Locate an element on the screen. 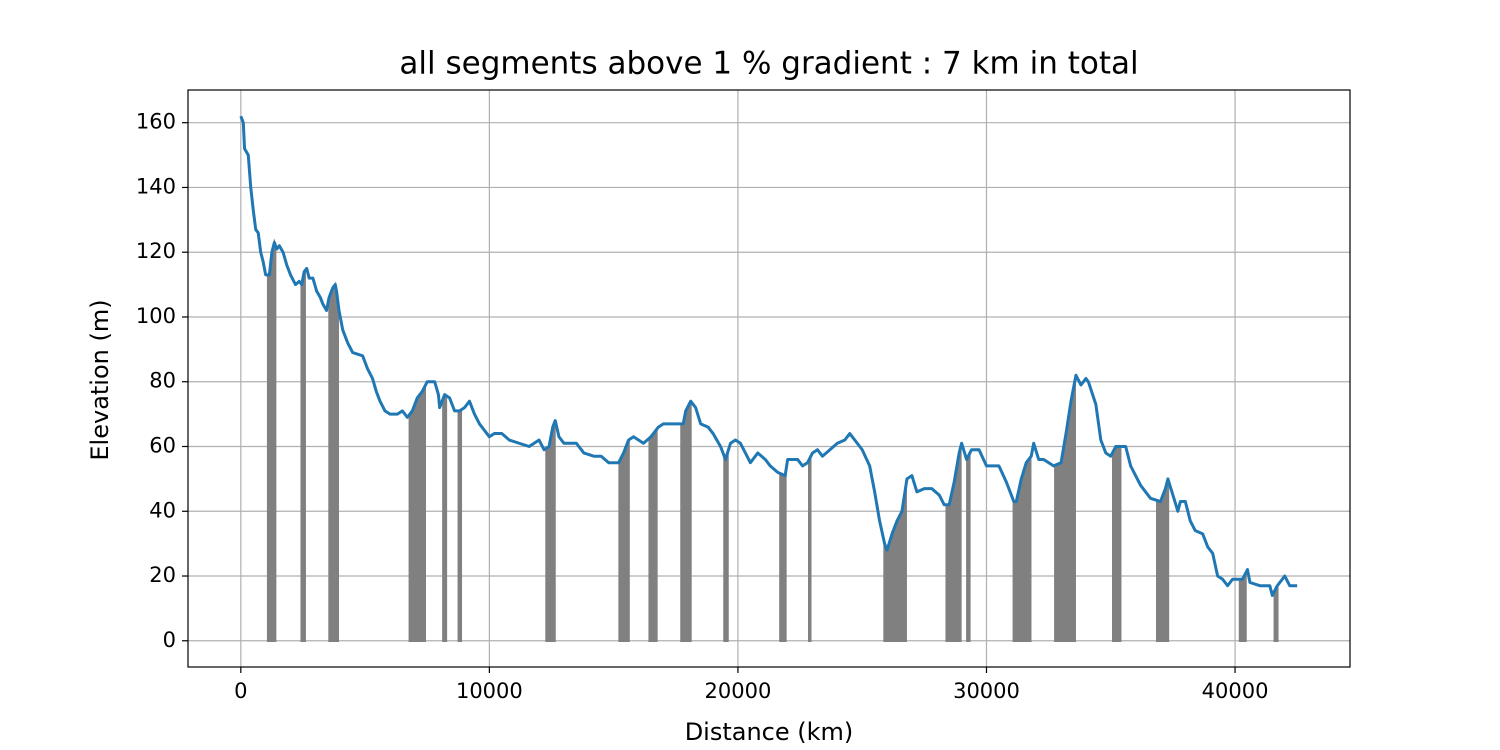 The image size is (1500, 750). y-tick-label: 60 is located at coordinates (162, 445).